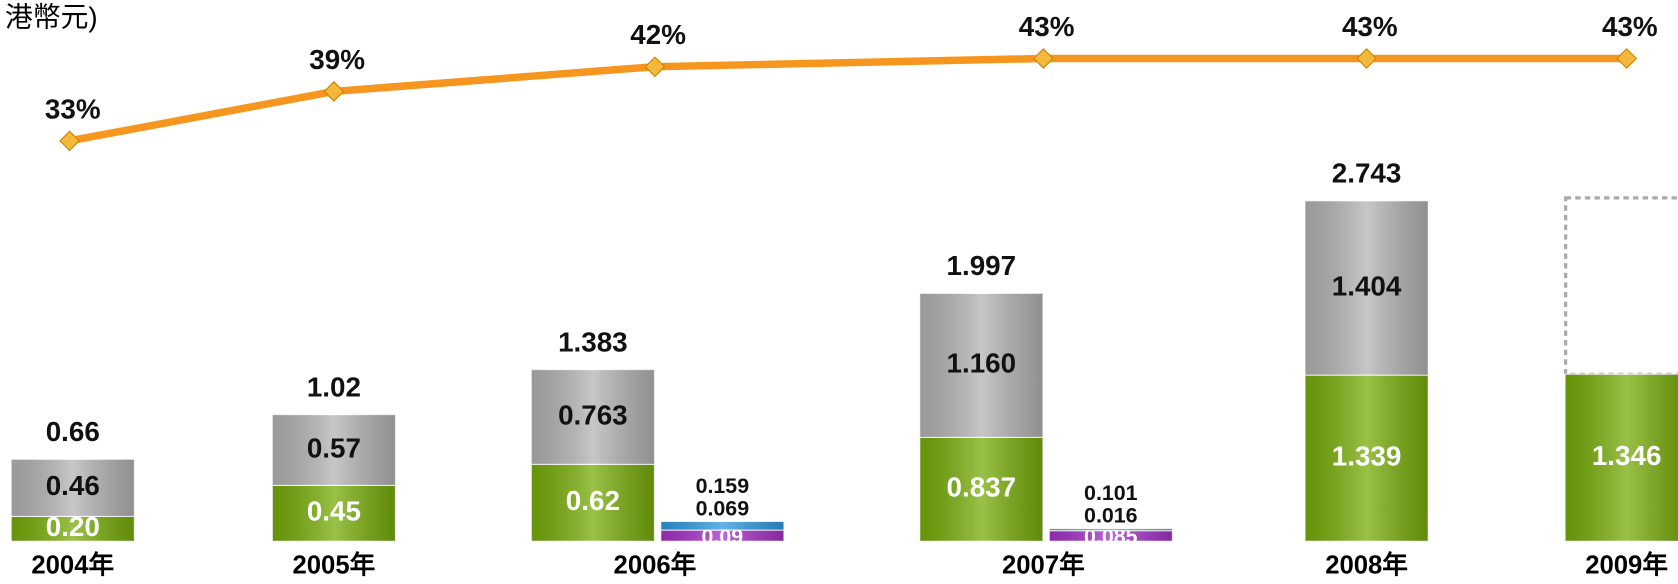 This screenshot has width=1678, height=584. Describe the element at coordinates (1111, 516) in the screenshot. I see `value-label: 0.016` at that location.